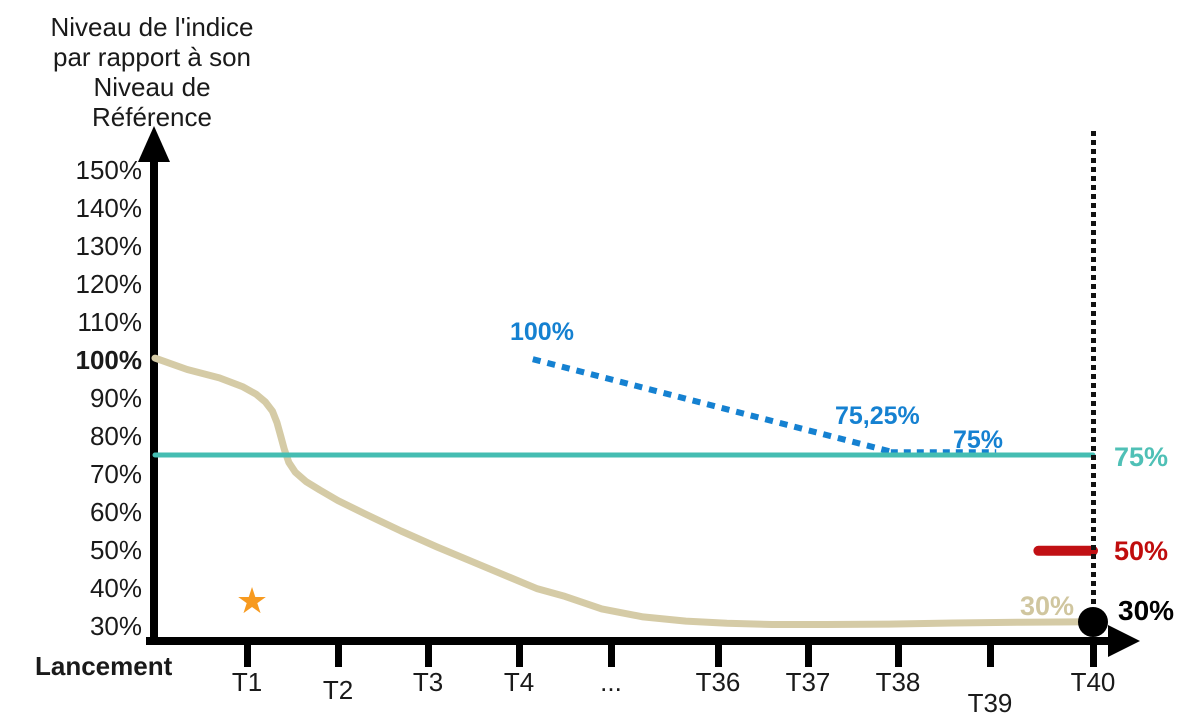 This screenshot has height=727, width=1200. Describe the element at coordinates (1093, 682) in the screenshot. I see `x-tick-label-T40: T40` at that location.